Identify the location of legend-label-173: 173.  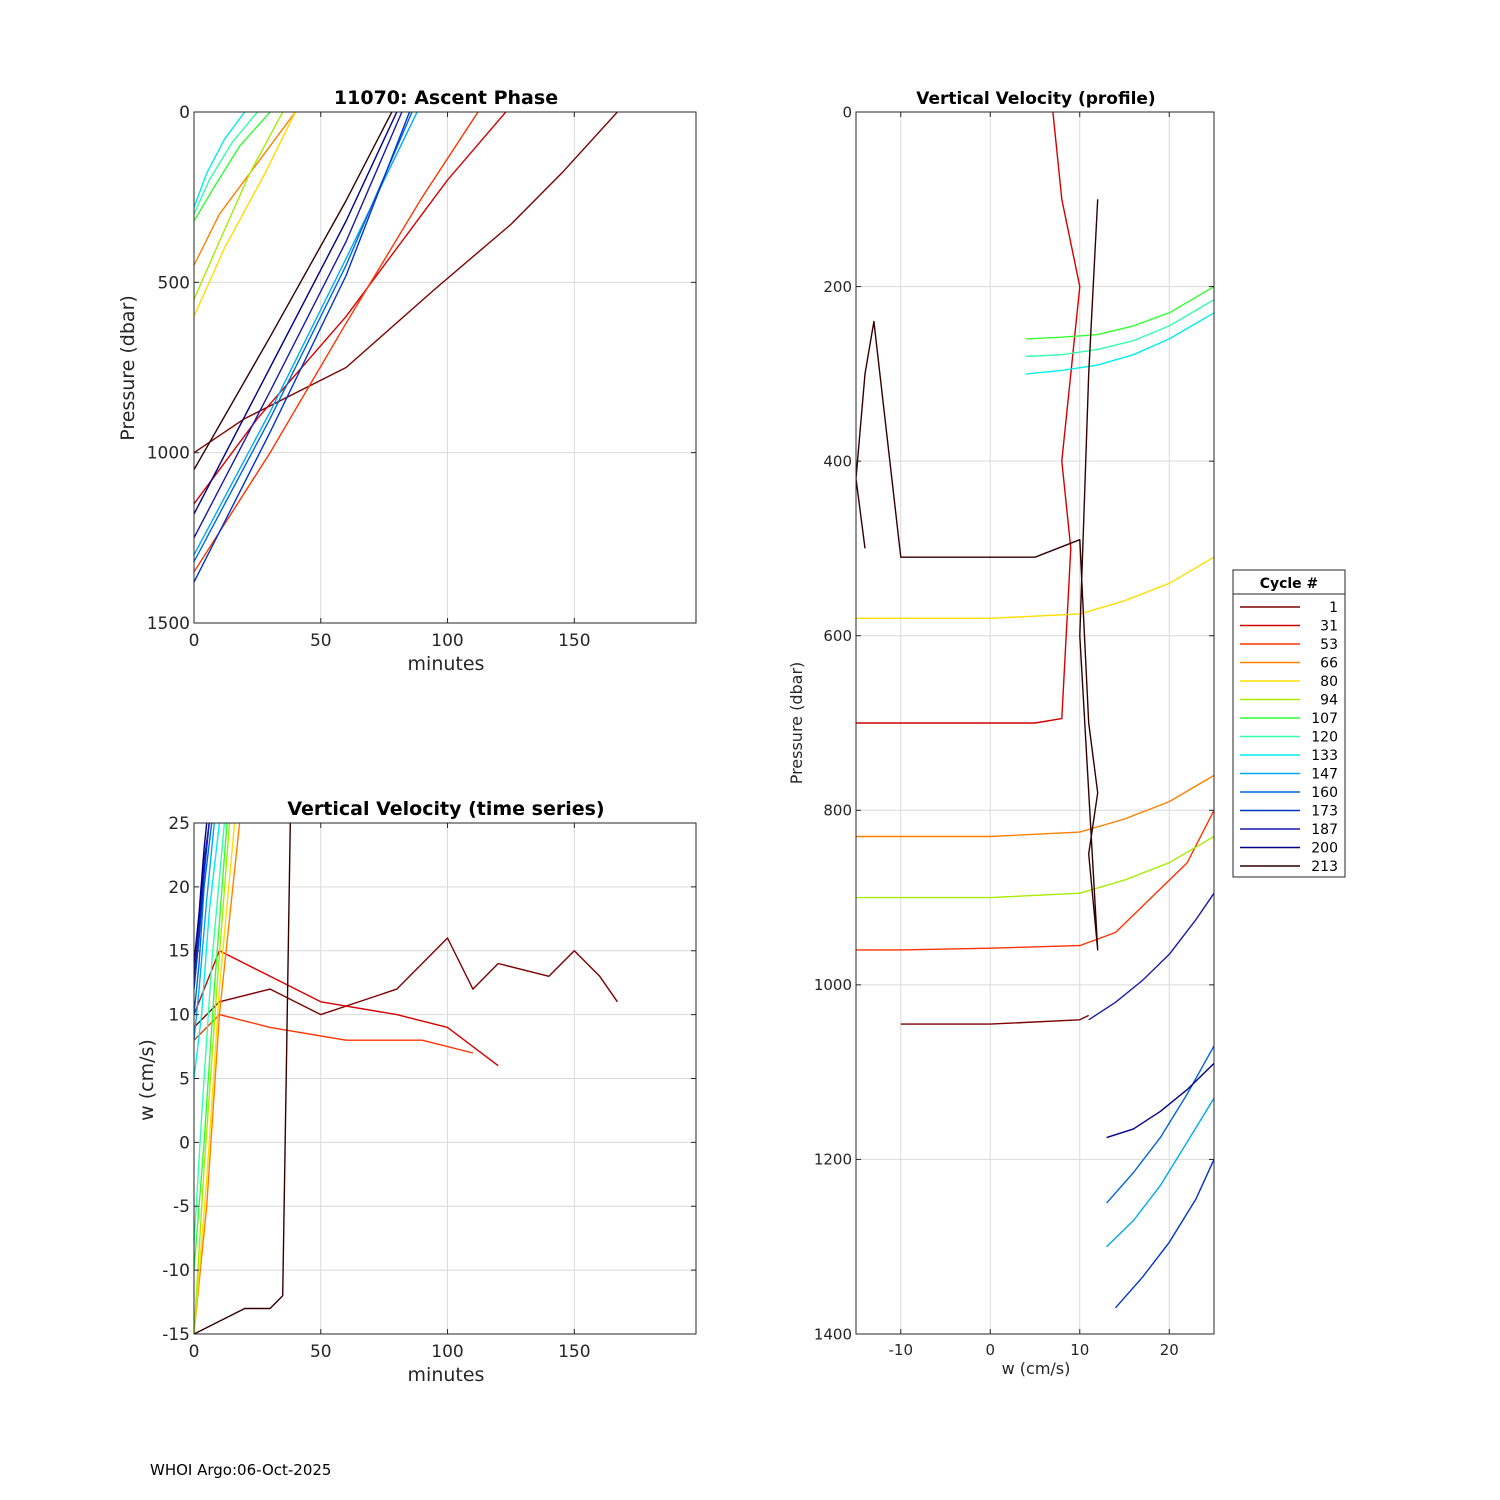
(1324, 812).